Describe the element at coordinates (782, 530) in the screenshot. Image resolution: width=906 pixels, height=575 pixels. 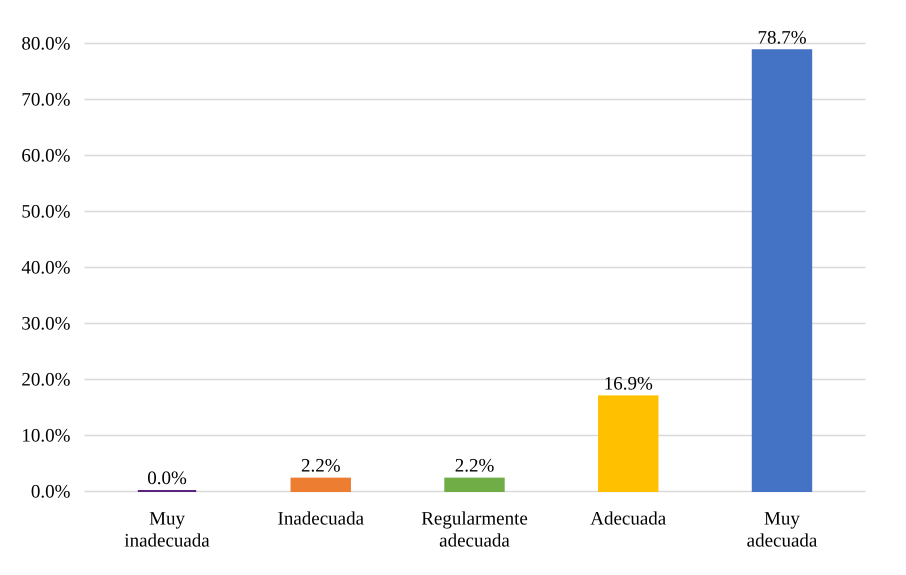
I see `x-tick-label: Muy adecuada` at that location.